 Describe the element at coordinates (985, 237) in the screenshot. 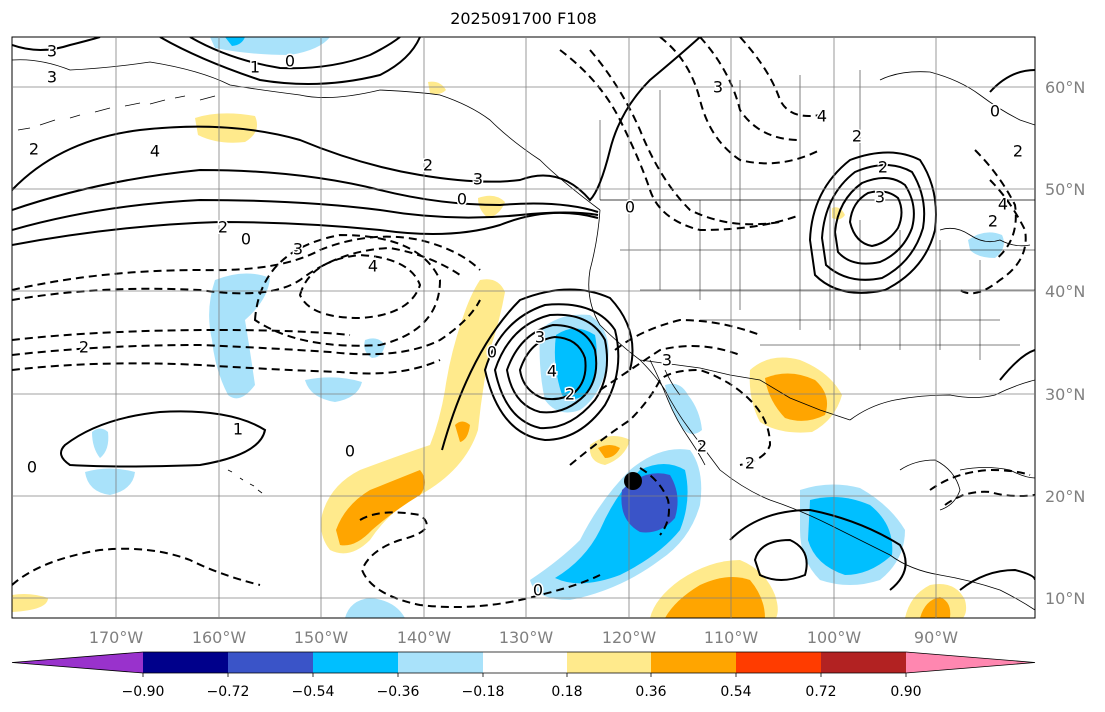

I see `great-lakes` at that location.